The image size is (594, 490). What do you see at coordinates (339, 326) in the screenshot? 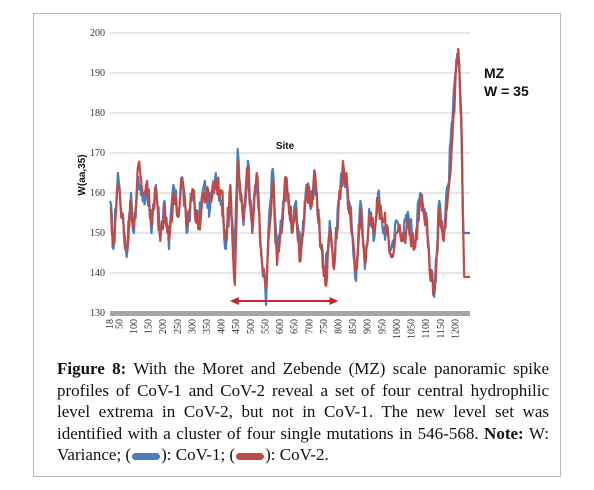
I see `x-tick-label: 800` at bounding box center [339, 326].